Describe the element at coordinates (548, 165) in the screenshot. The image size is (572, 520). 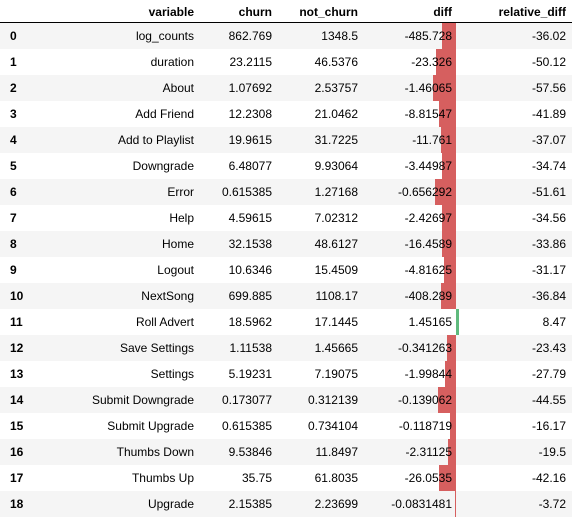
I see `cell-relative-diff: -34.74` at that location.